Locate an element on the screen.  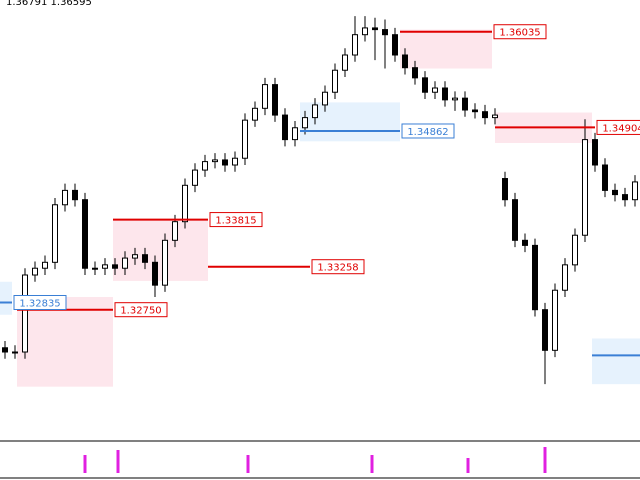
level-label: 1.36035 is located at coordinates (519, 33).